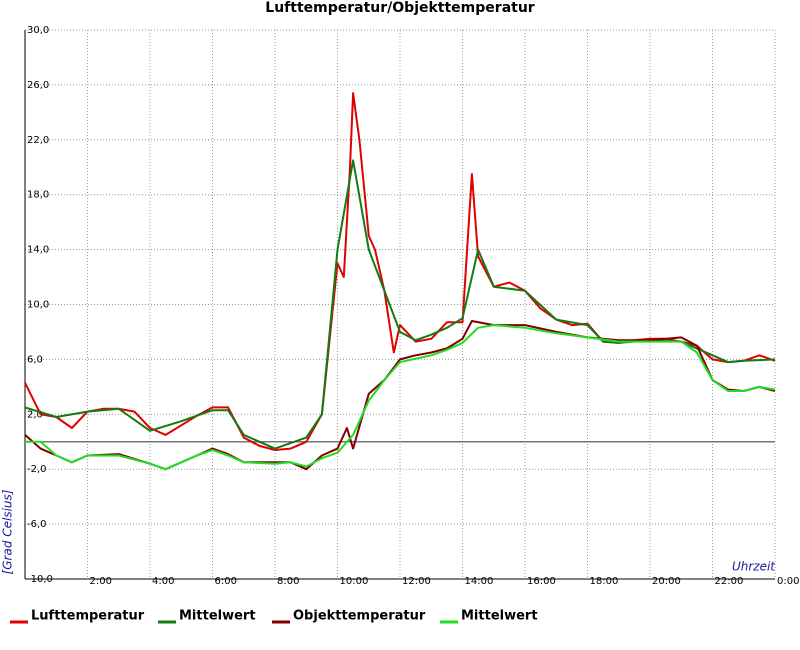 The height and width of the screenshot is (650, 800). Describe the element at coordinates (38, 250) in the screenshot. I see `y-tick-label: 14,0` at that location.